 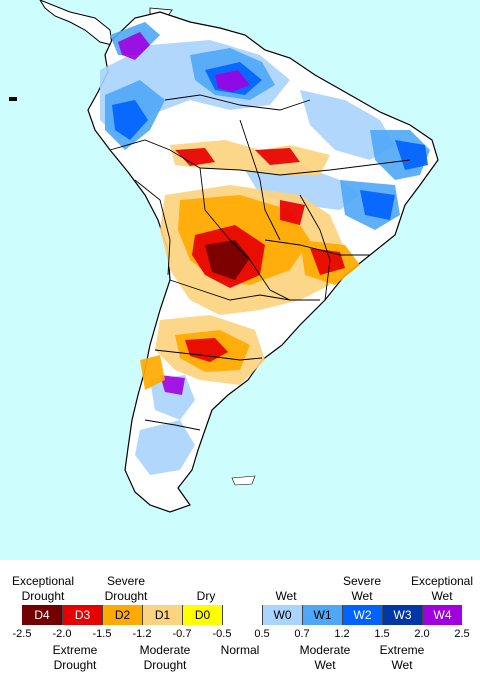 I want to click on island-group, so click(x=243, y=480).